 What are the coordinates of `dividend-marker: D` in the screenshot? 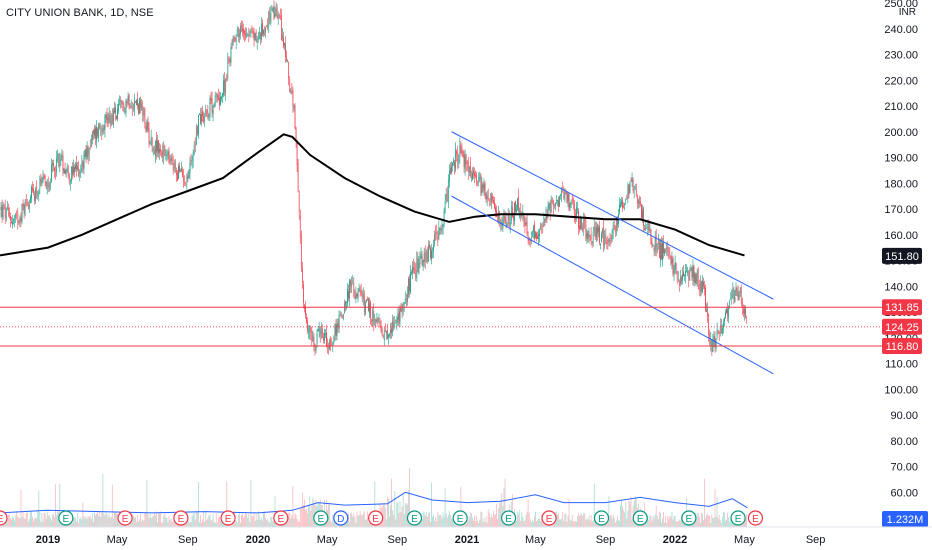 It's located at (341, 518).